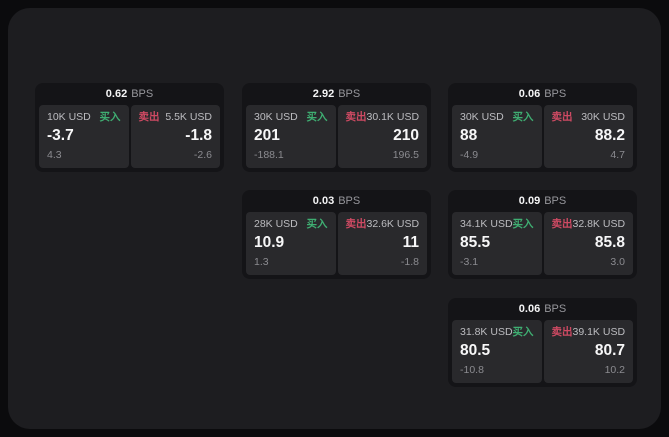  What do you see at coordinates (323, 94) in the screenshot?
I see `bps-value: 2.92` at bounding box center [323, 94].